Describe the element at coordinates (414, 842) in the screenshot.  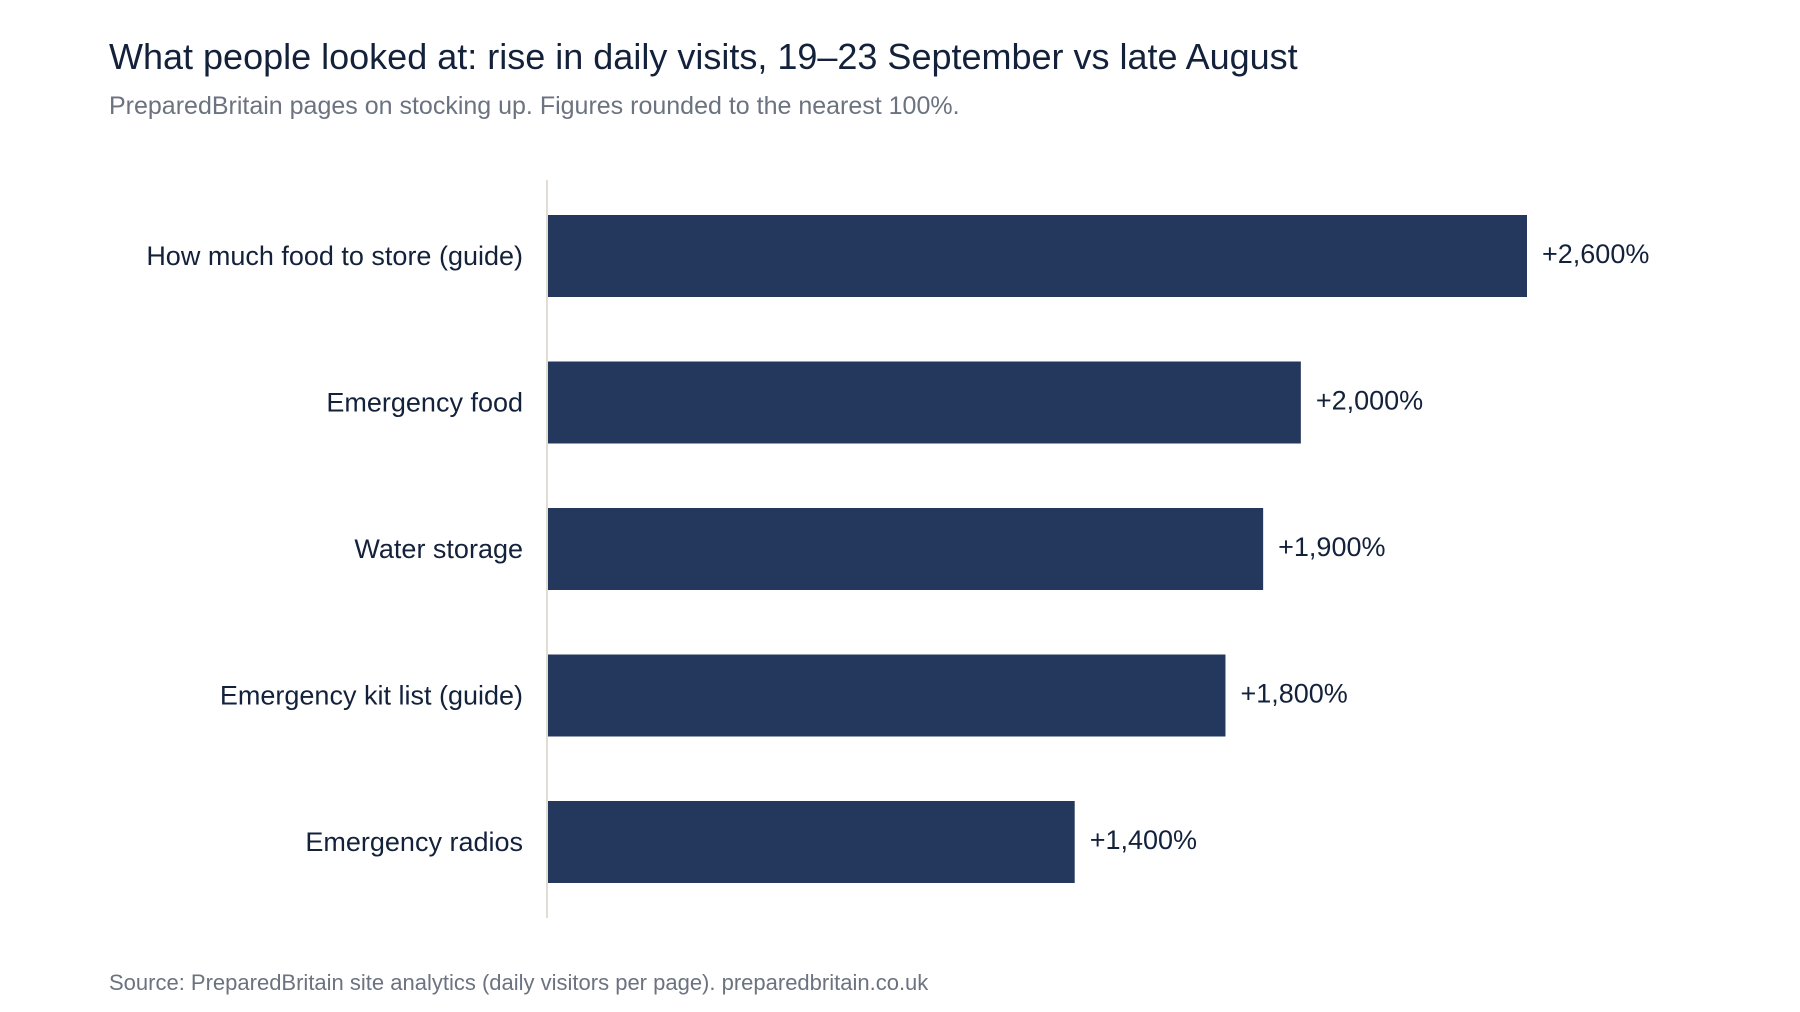
I see `category-label: Emergency radios` at that location.